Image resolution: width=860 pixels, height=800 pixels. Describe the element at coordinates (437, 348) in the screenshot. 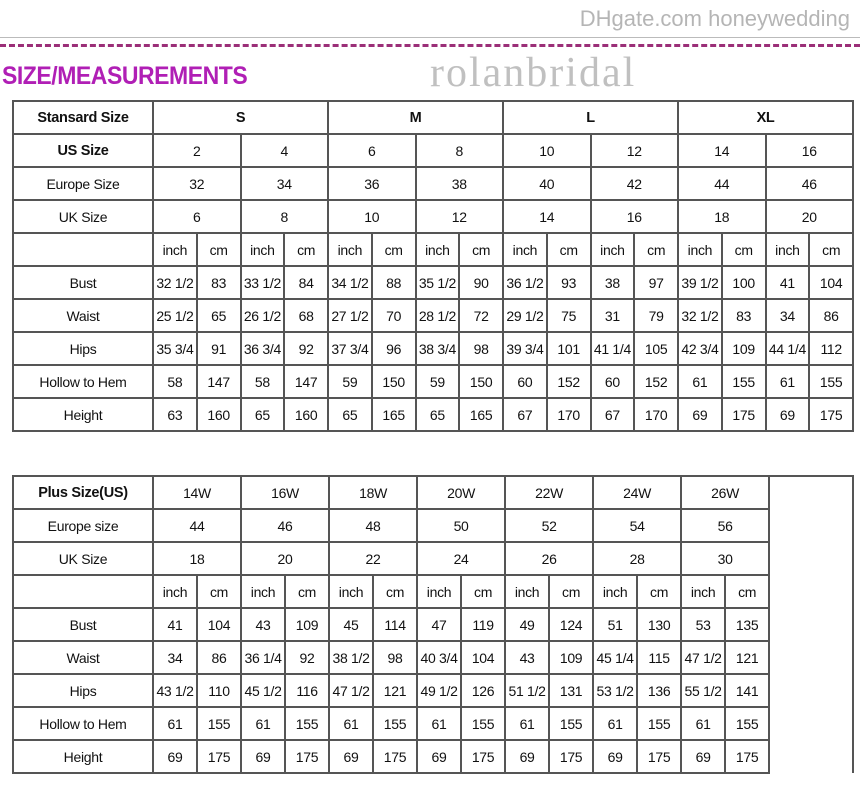

I see `measurement-cell: 38 3/4` at that location.